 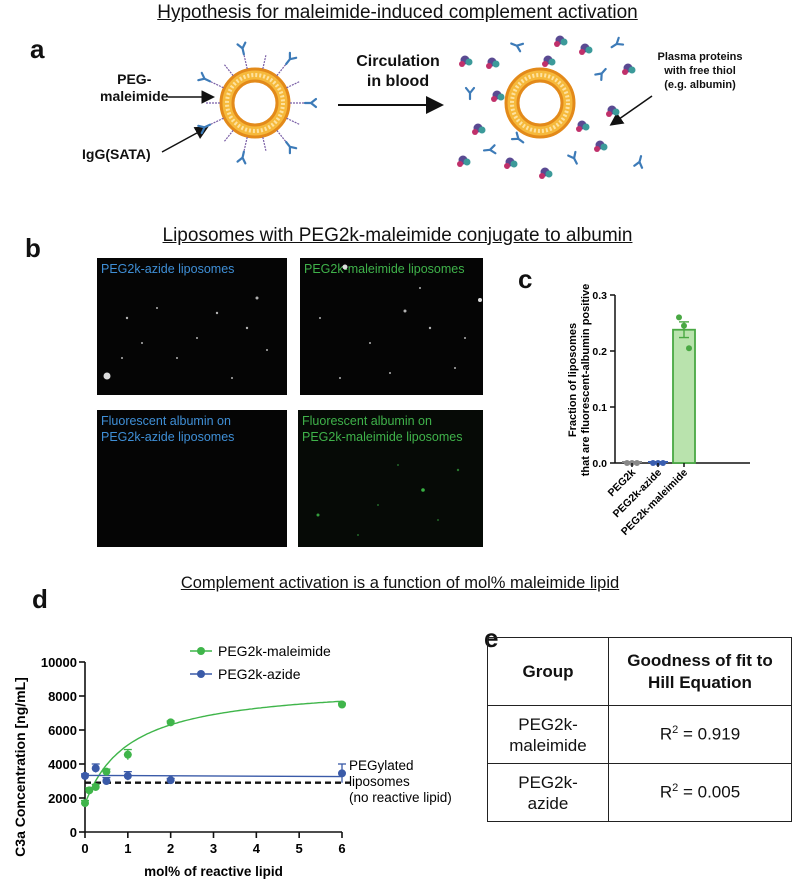 What do you see at coordinates (299, 848) in the screenshot?
I see `x-tick-label: 5` at bounding box center [299, 848].